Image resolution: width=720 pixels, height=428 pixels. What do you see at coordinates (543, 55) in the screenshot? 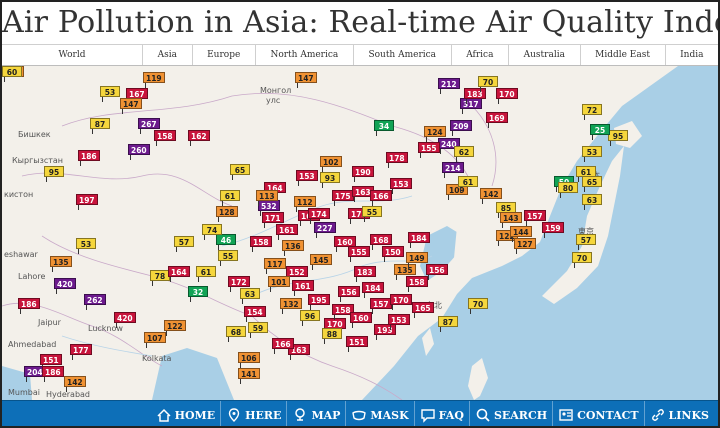
I see `nav-item-australia: Australia` at bounding box center [543, 55].